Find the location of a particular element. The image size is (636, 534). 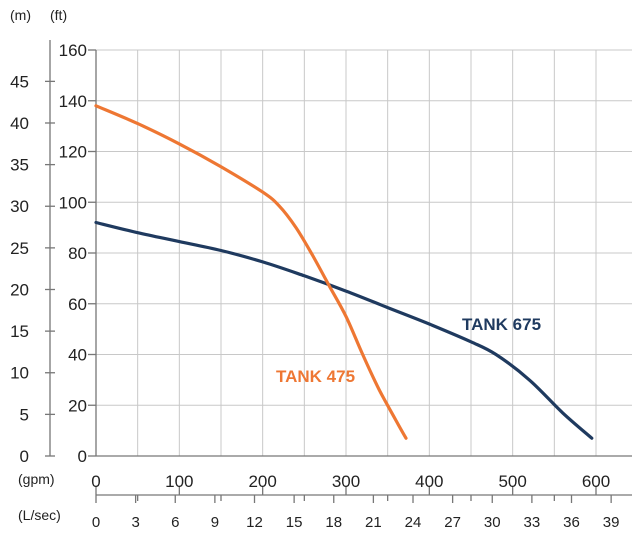

tick-label-ft: 40 is located at coordinates (77, 355).